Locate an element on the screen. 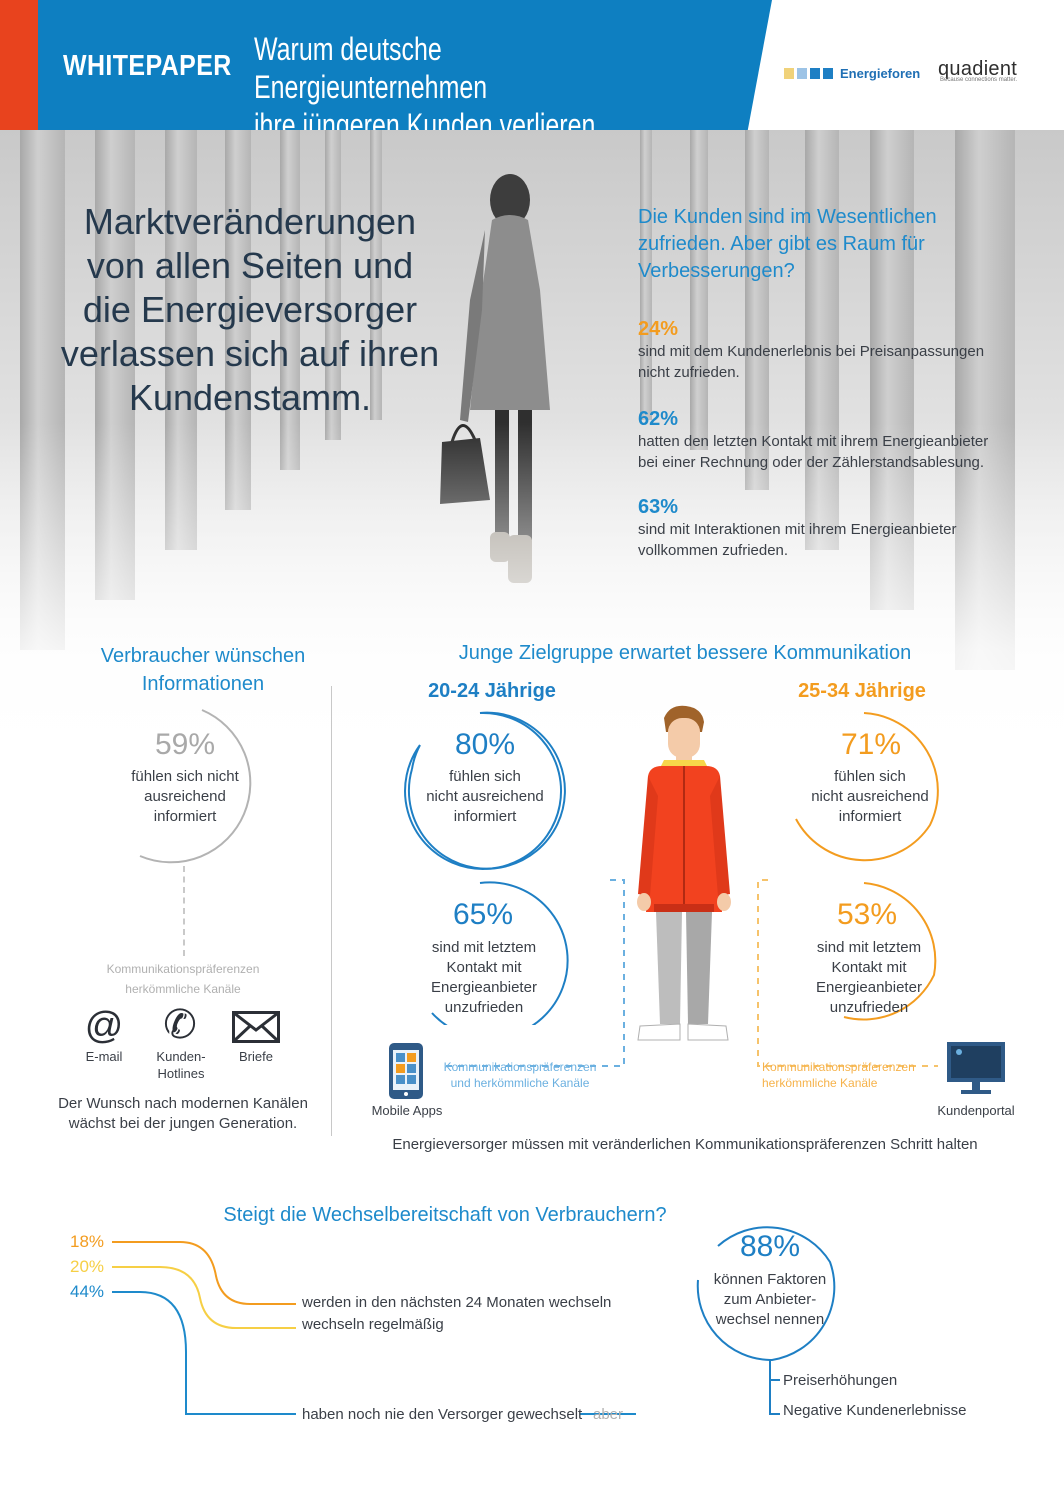  aber-label: aber is located at coordinates (608, 1414).